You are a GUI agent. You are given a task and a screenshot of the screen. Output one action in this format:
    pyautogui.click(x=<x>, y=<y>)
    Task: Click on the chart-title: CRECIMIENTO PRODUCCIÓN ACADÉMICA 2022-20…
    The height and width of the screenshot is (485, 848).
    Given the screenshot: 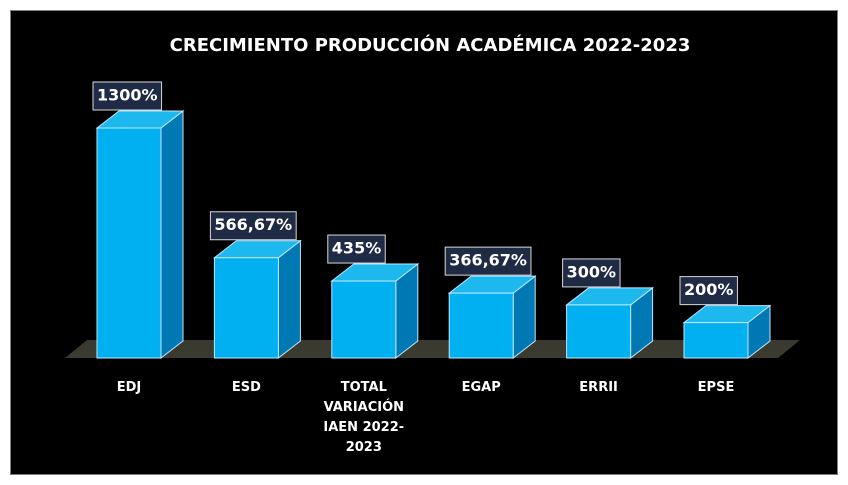 What is the action you would take?
    pyautogui.click(x=430, y=45)
    